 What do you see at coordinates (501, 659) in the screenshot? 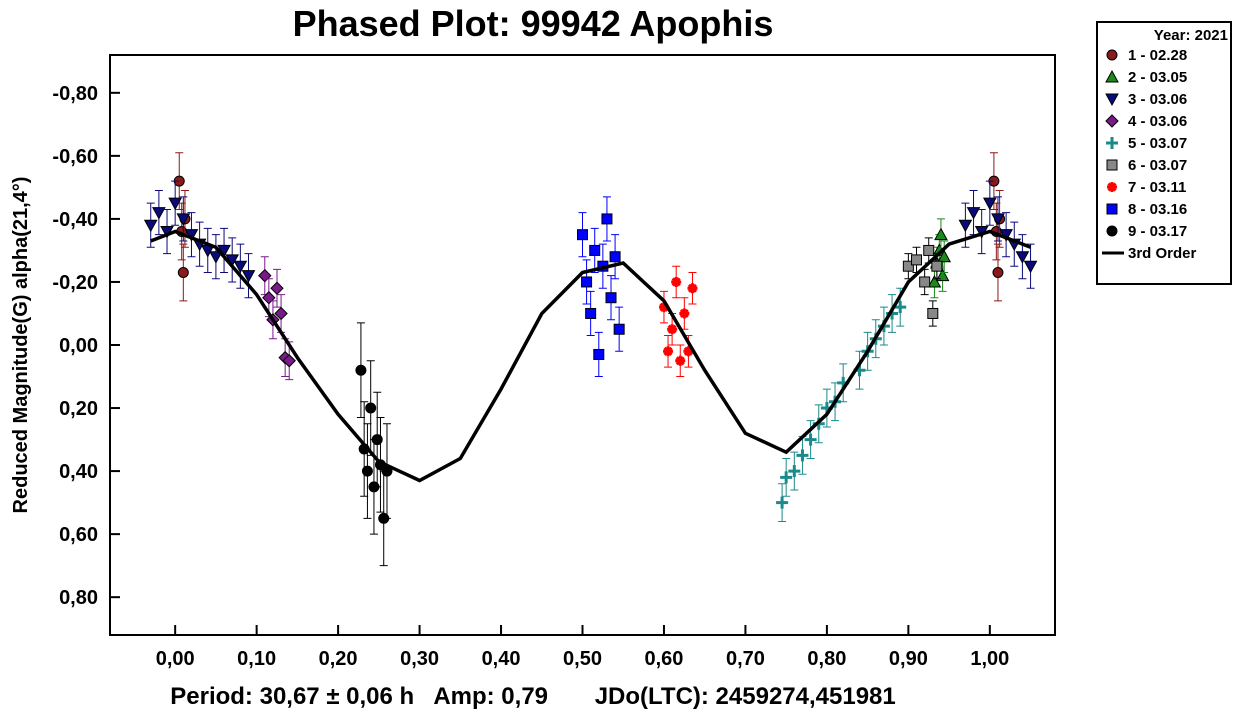
I see `x-tick-label: 0,40` at bounding box center [501, 659].